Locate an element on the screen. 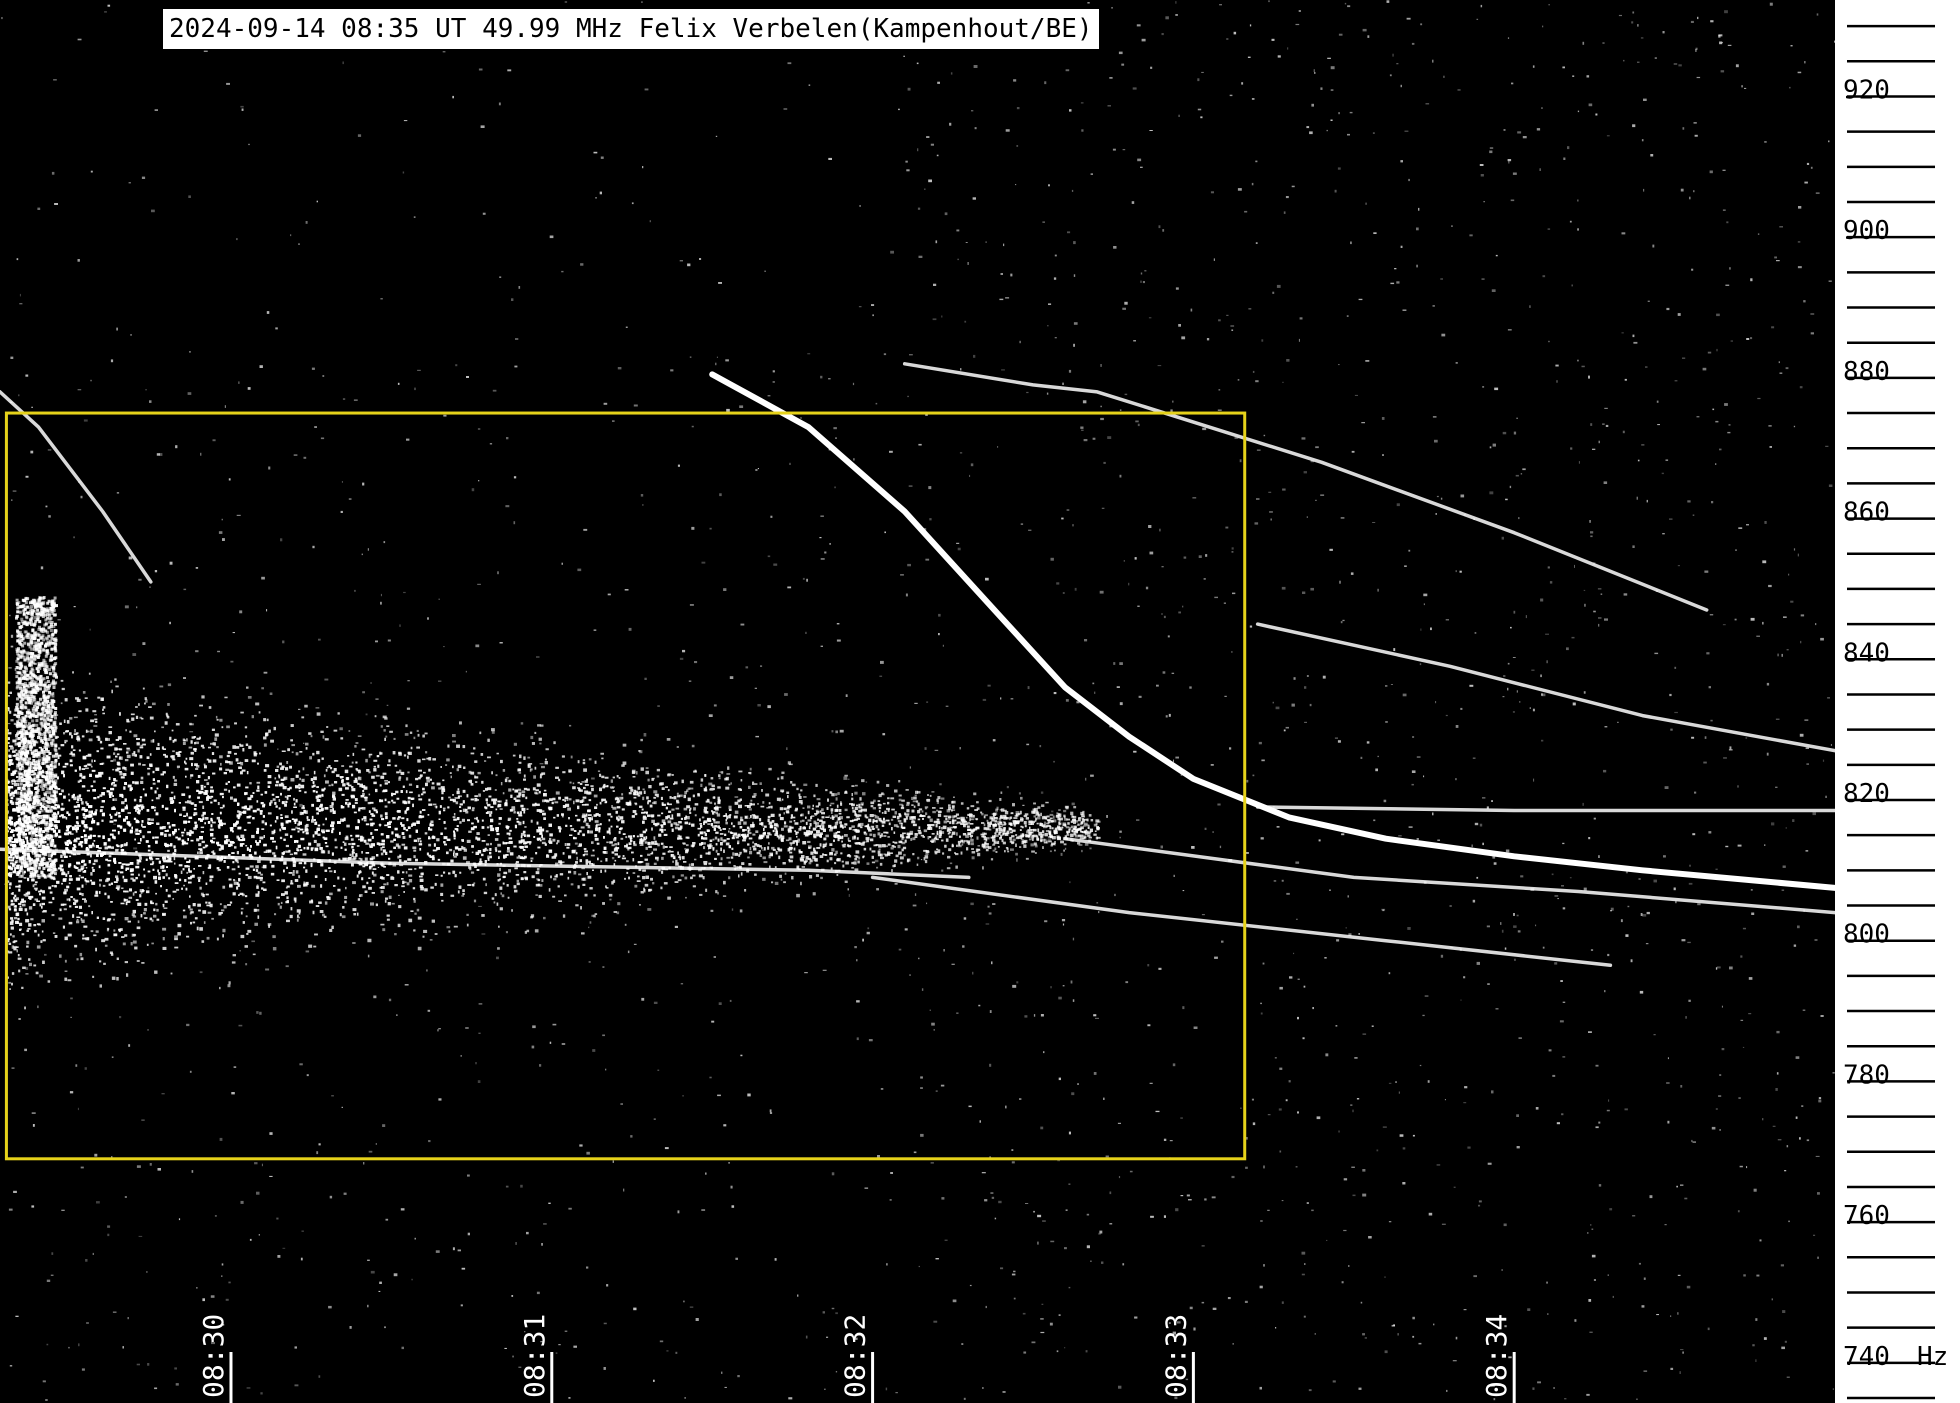 This screenshot has height=1403, width=1960. x-axis-ticks: 08:30 08:31 08:32 08:33 08:34 is located at coordinates (856, 1358).